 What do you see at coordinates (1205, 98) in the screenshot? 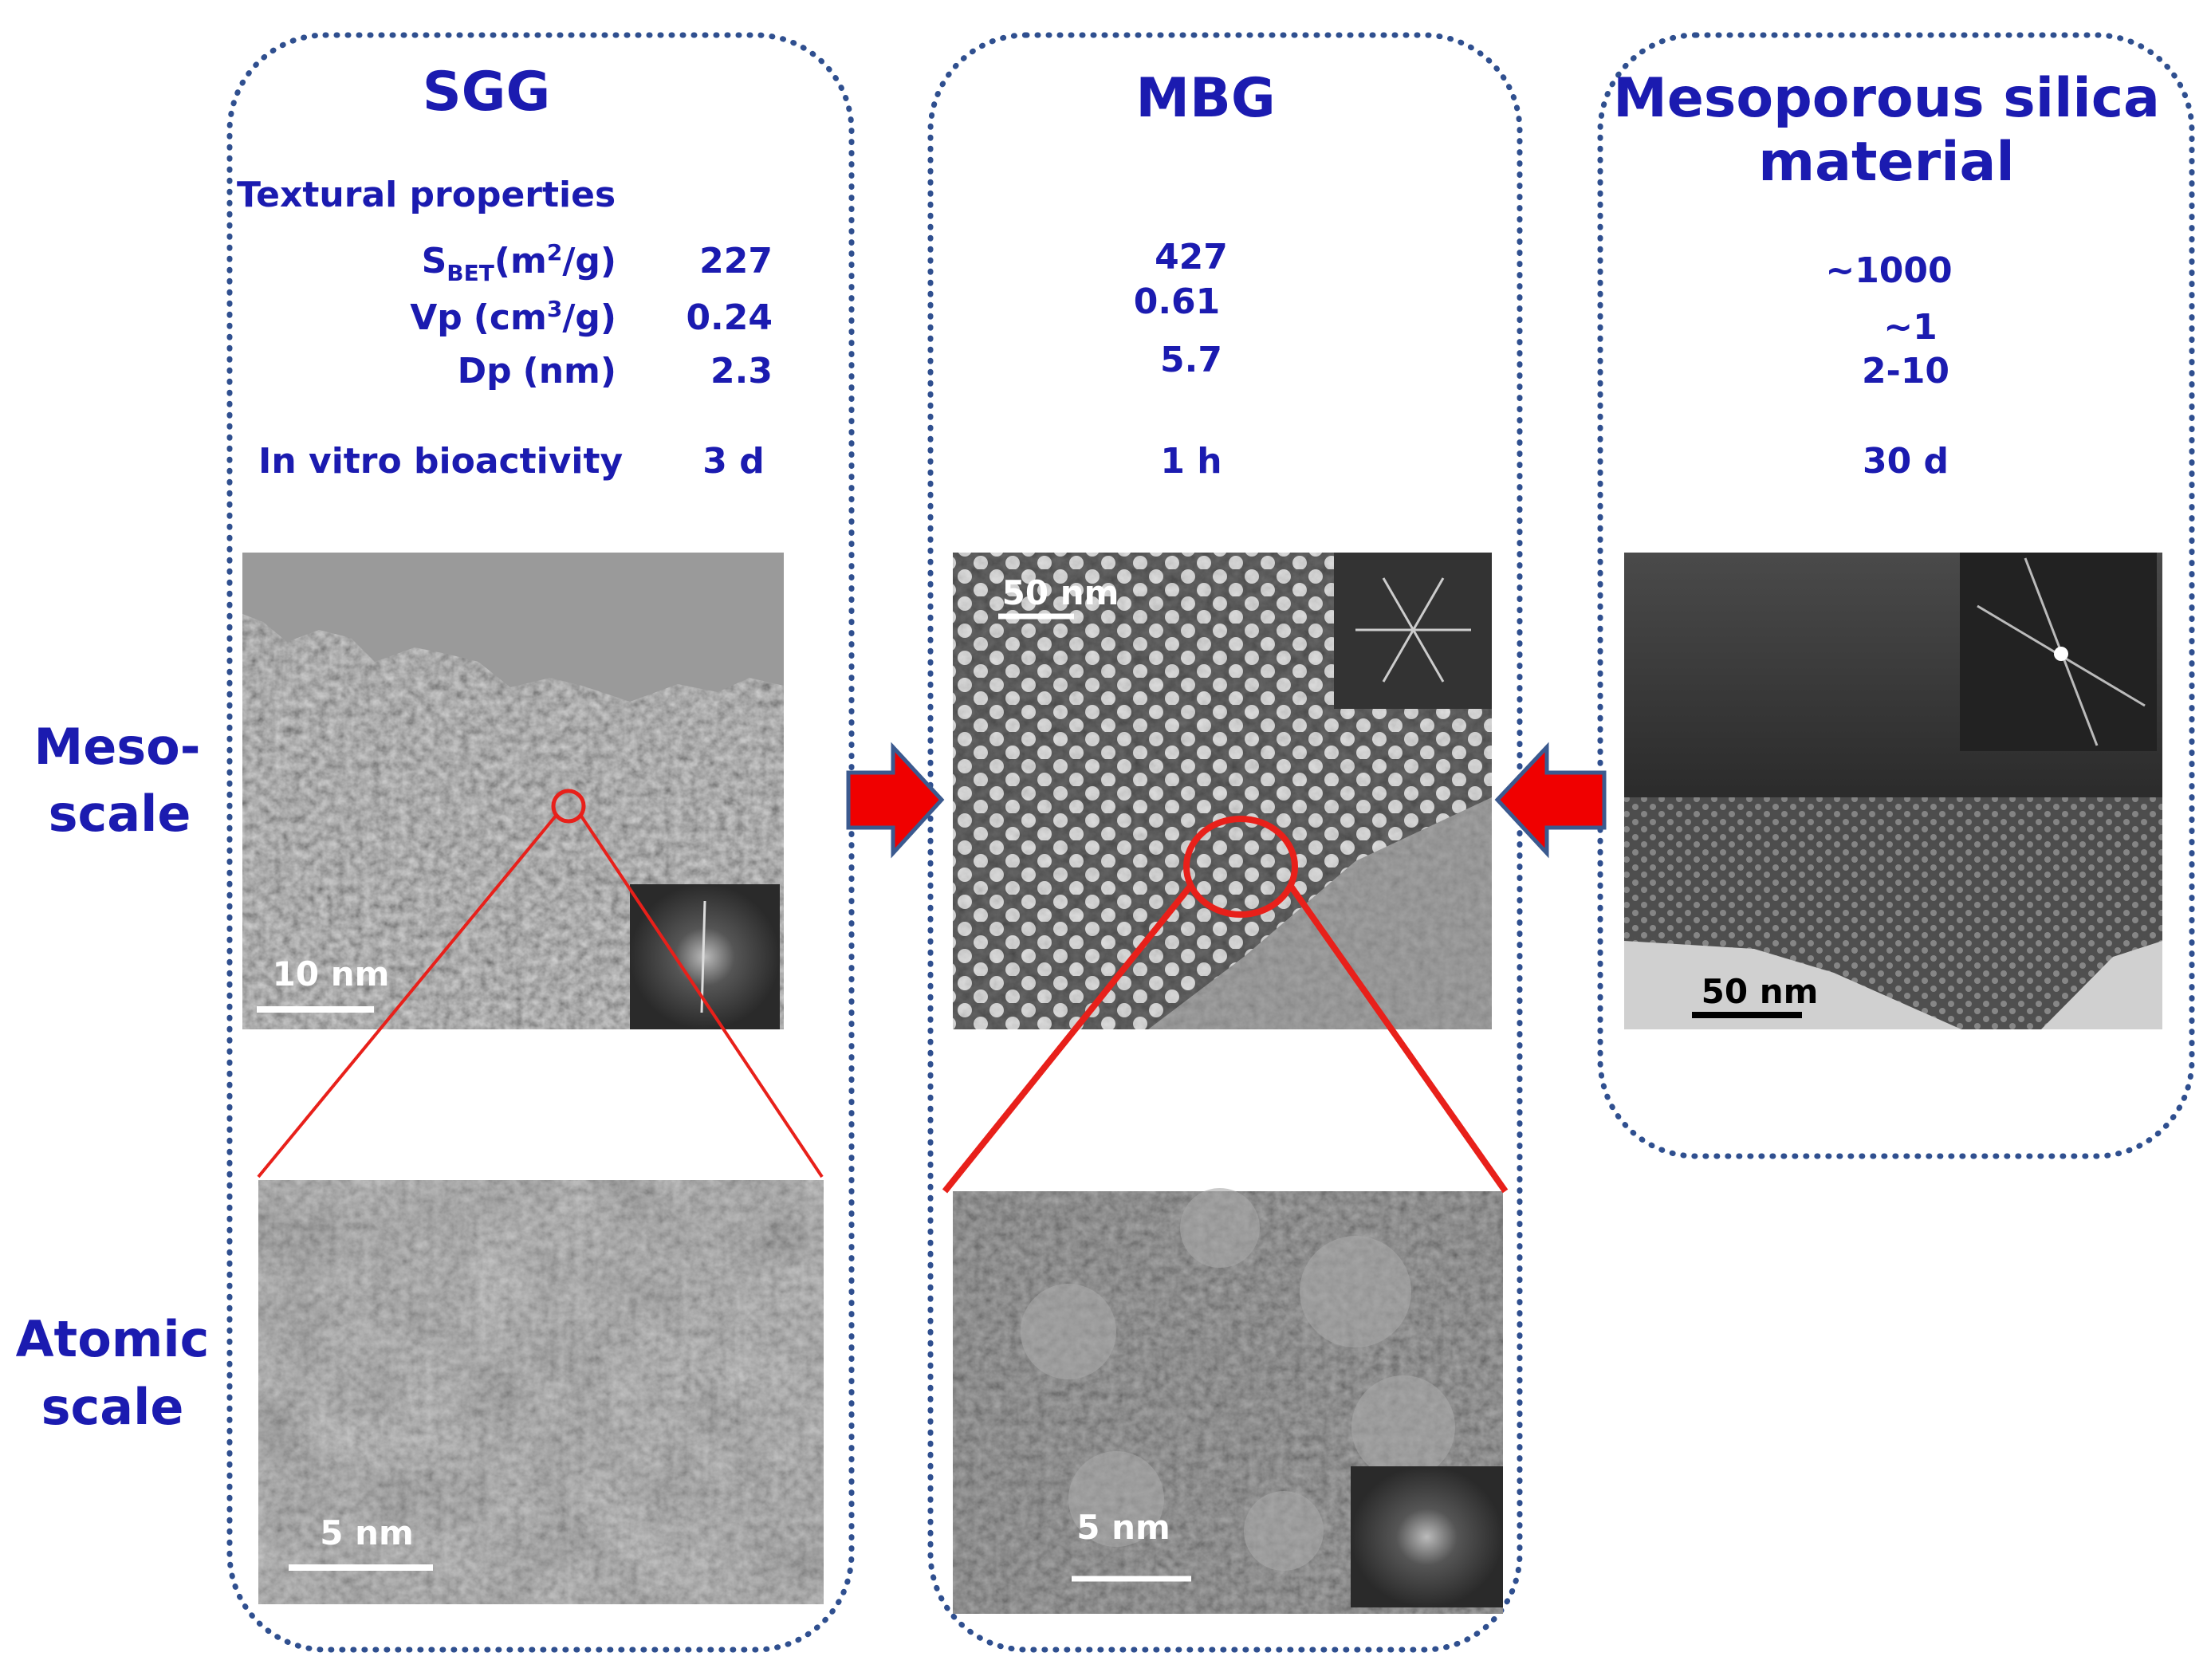
I see `column-title: MBG` at bounding box center [1205, 98].